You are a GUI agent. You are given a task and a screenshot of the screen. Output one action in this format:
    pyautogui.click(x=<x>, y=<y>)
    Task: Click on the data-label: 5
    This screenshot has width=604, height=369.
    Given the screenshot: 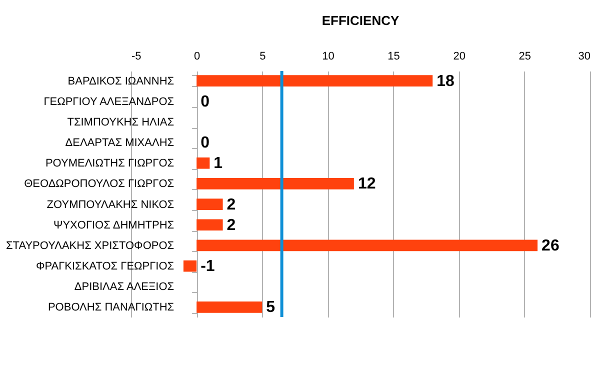 What is the action you would take?
    pyautogui.click(x=271, y=307)
    